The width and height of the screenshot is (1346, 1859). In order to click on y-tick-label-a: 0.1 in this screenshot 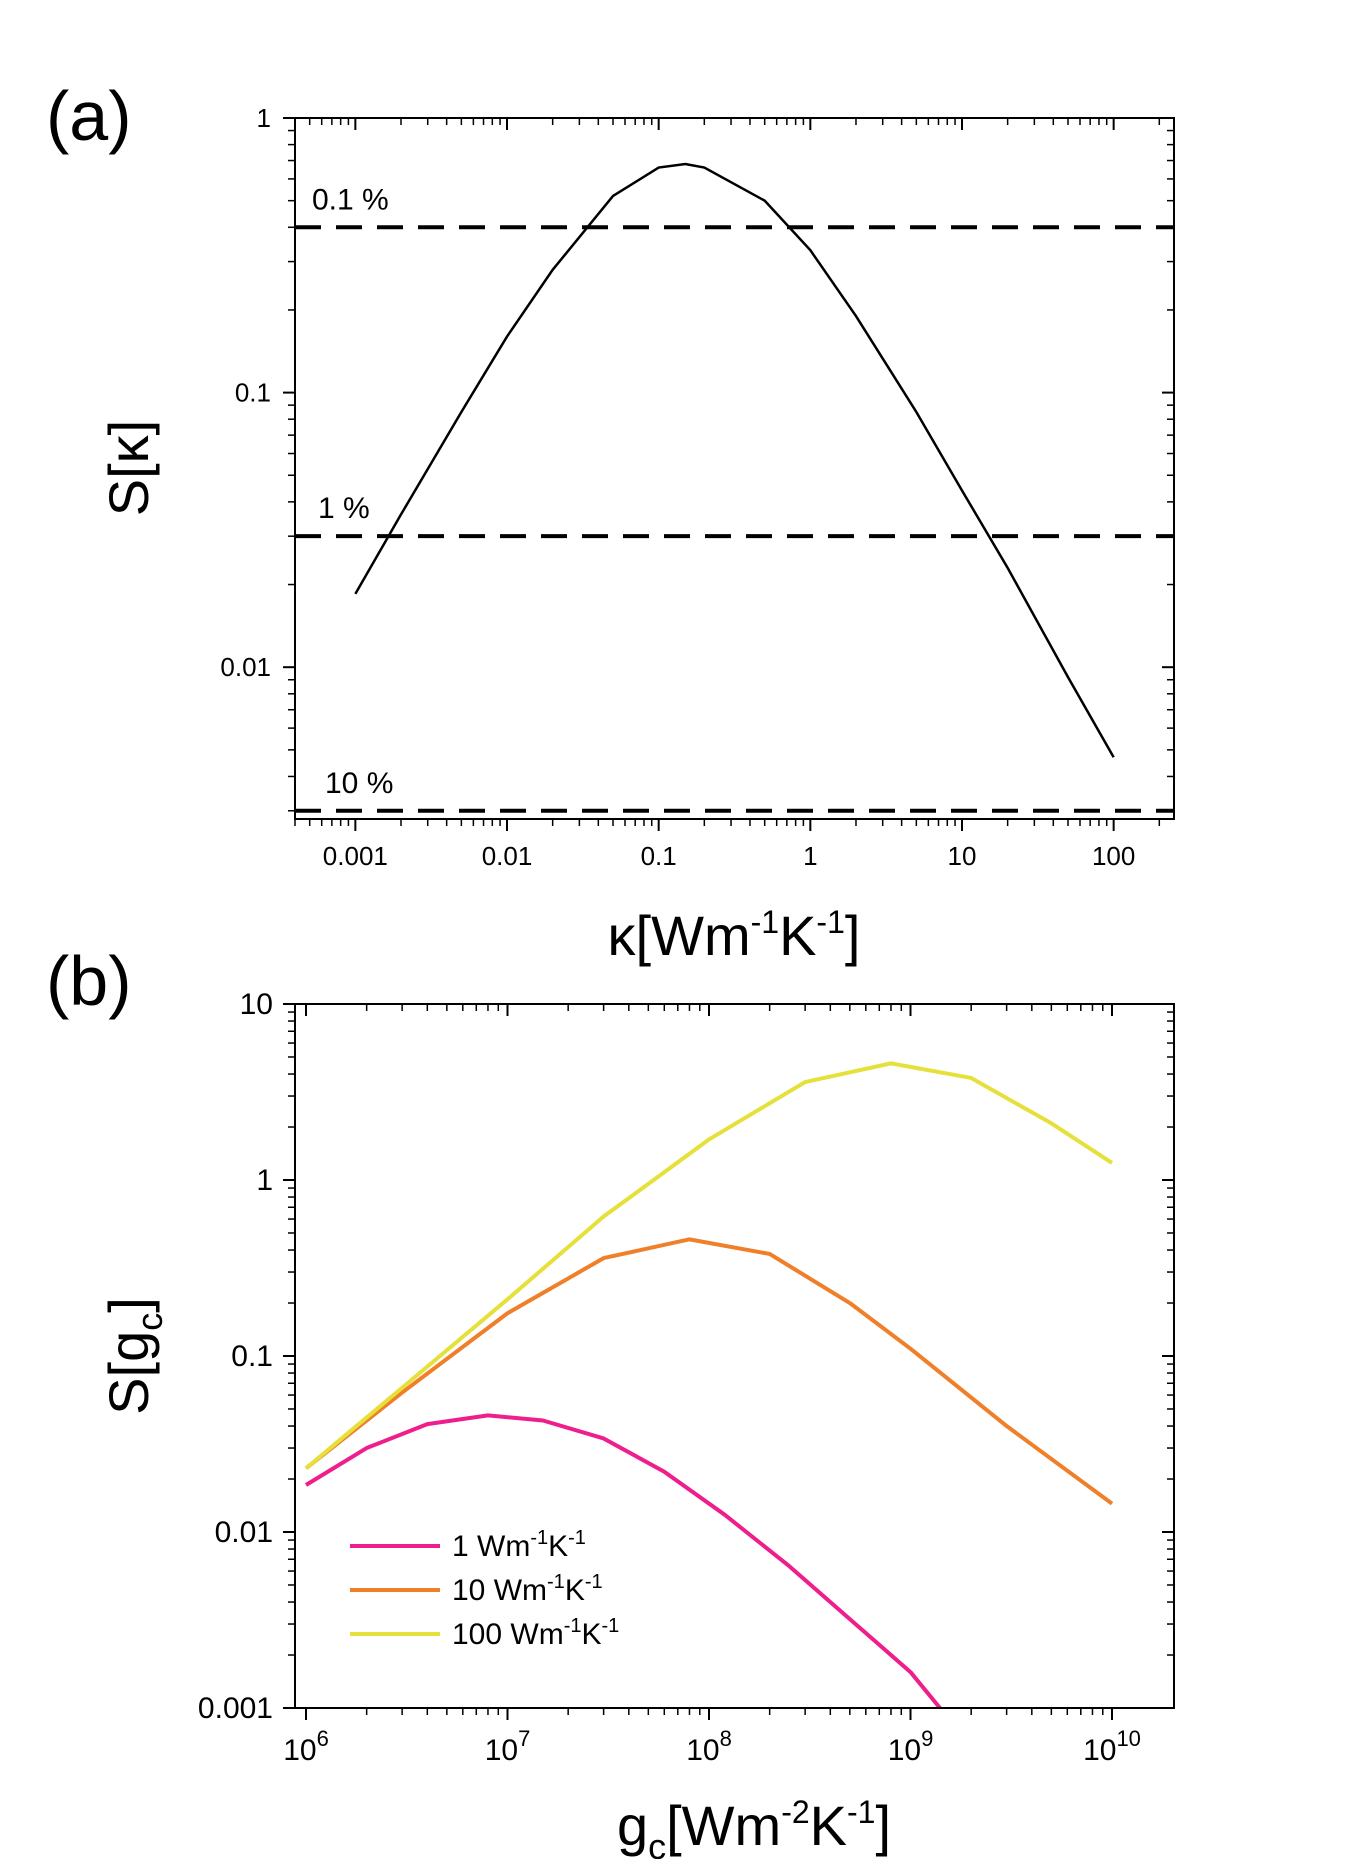, I will do `click(253, 393)`.